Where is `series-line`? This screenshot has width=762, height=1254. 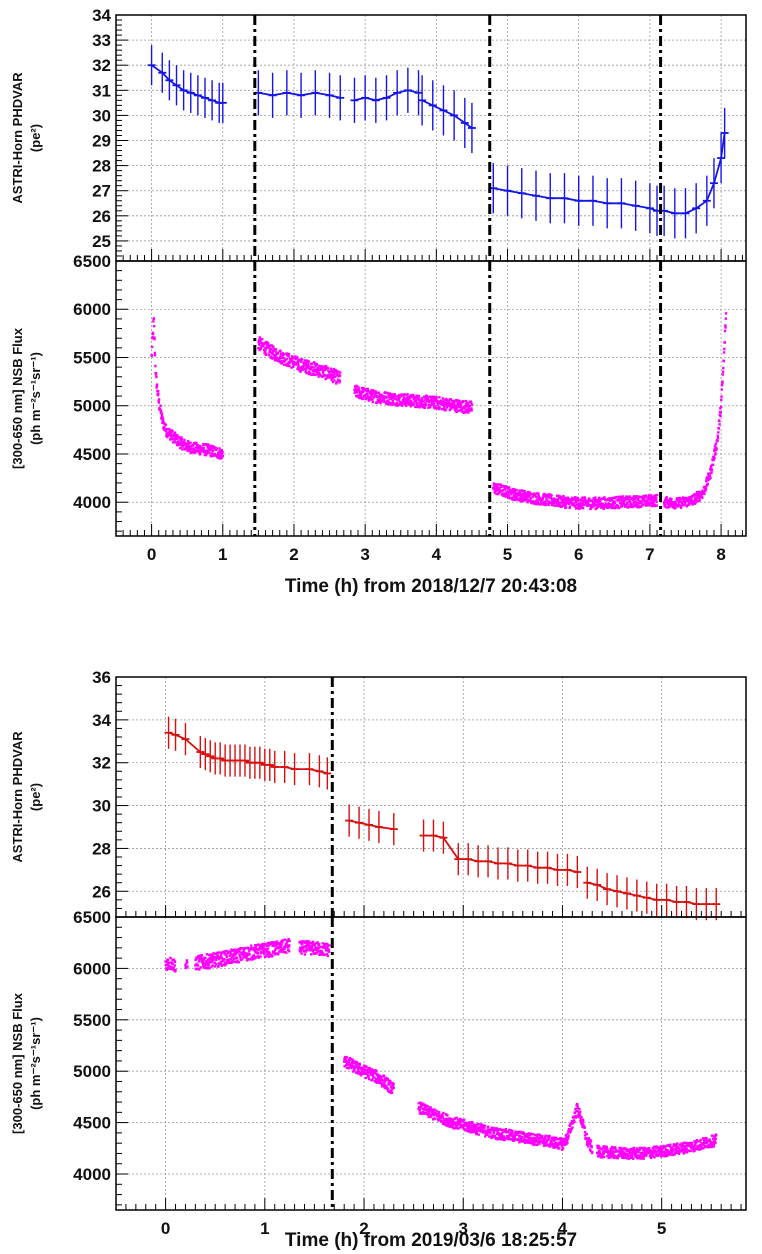 series-line is located at coordinates (694, 173).